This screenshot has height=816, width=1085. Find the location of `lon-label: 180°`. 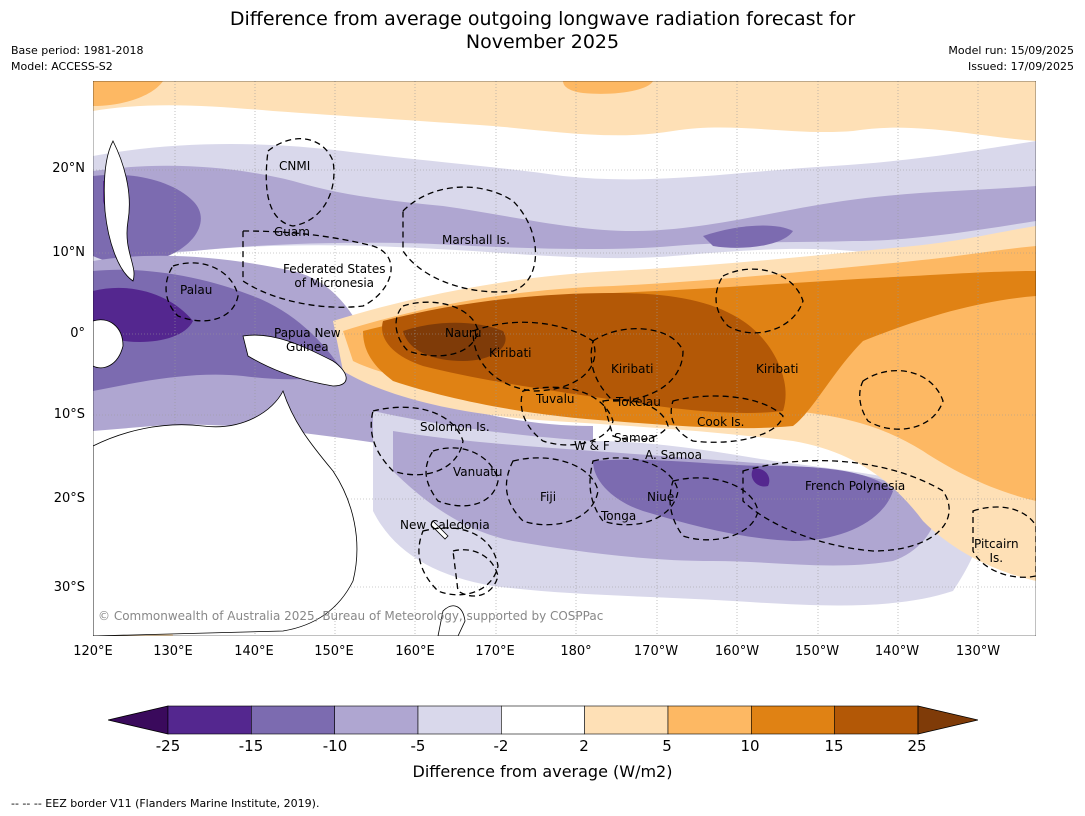

lon-label: 180° is located at coordinates (576, 651).